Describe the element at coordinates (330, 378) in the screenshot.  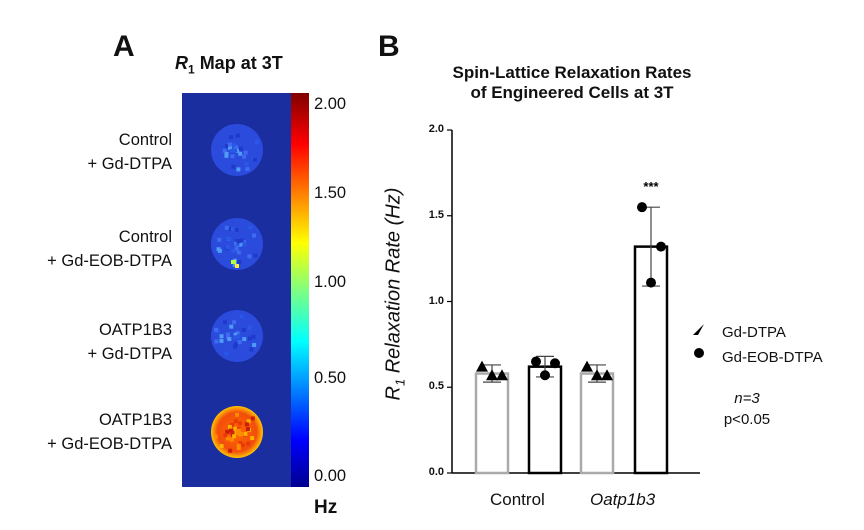
I see `colorbar-tick: 0.50` at that location.